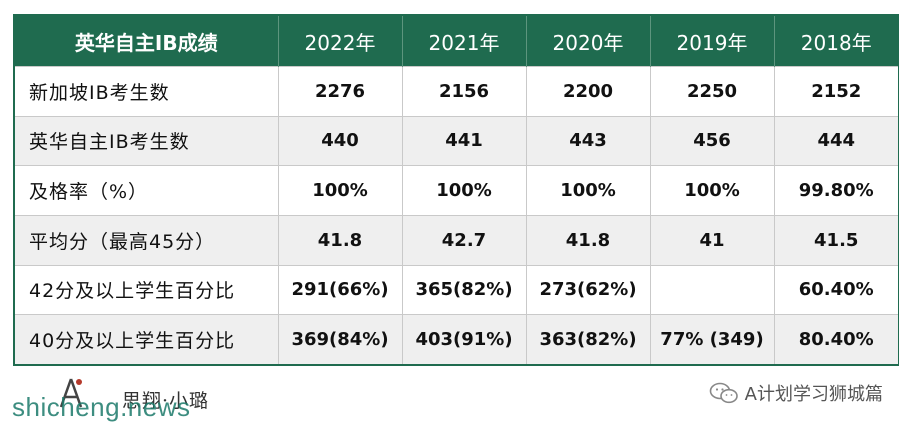 Image resolution: width=911 pixels, height=428 pixels. Describe the element at coordinates (712, 140) in the screenshot. I see `table-cell: 456` at that location.